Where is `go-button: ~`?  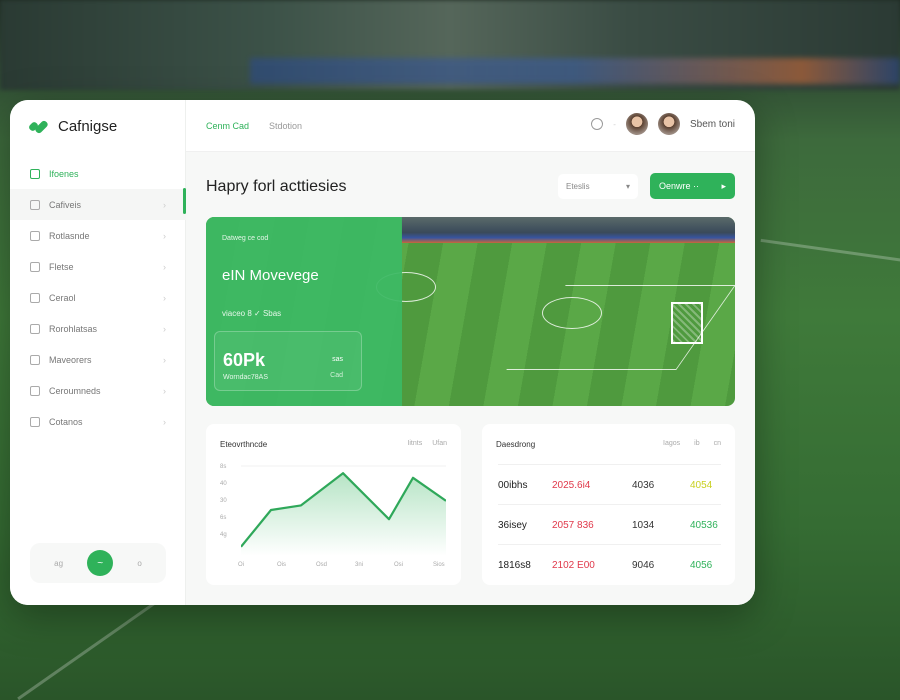
go-button: ~ is located at coordinates (100, 563).